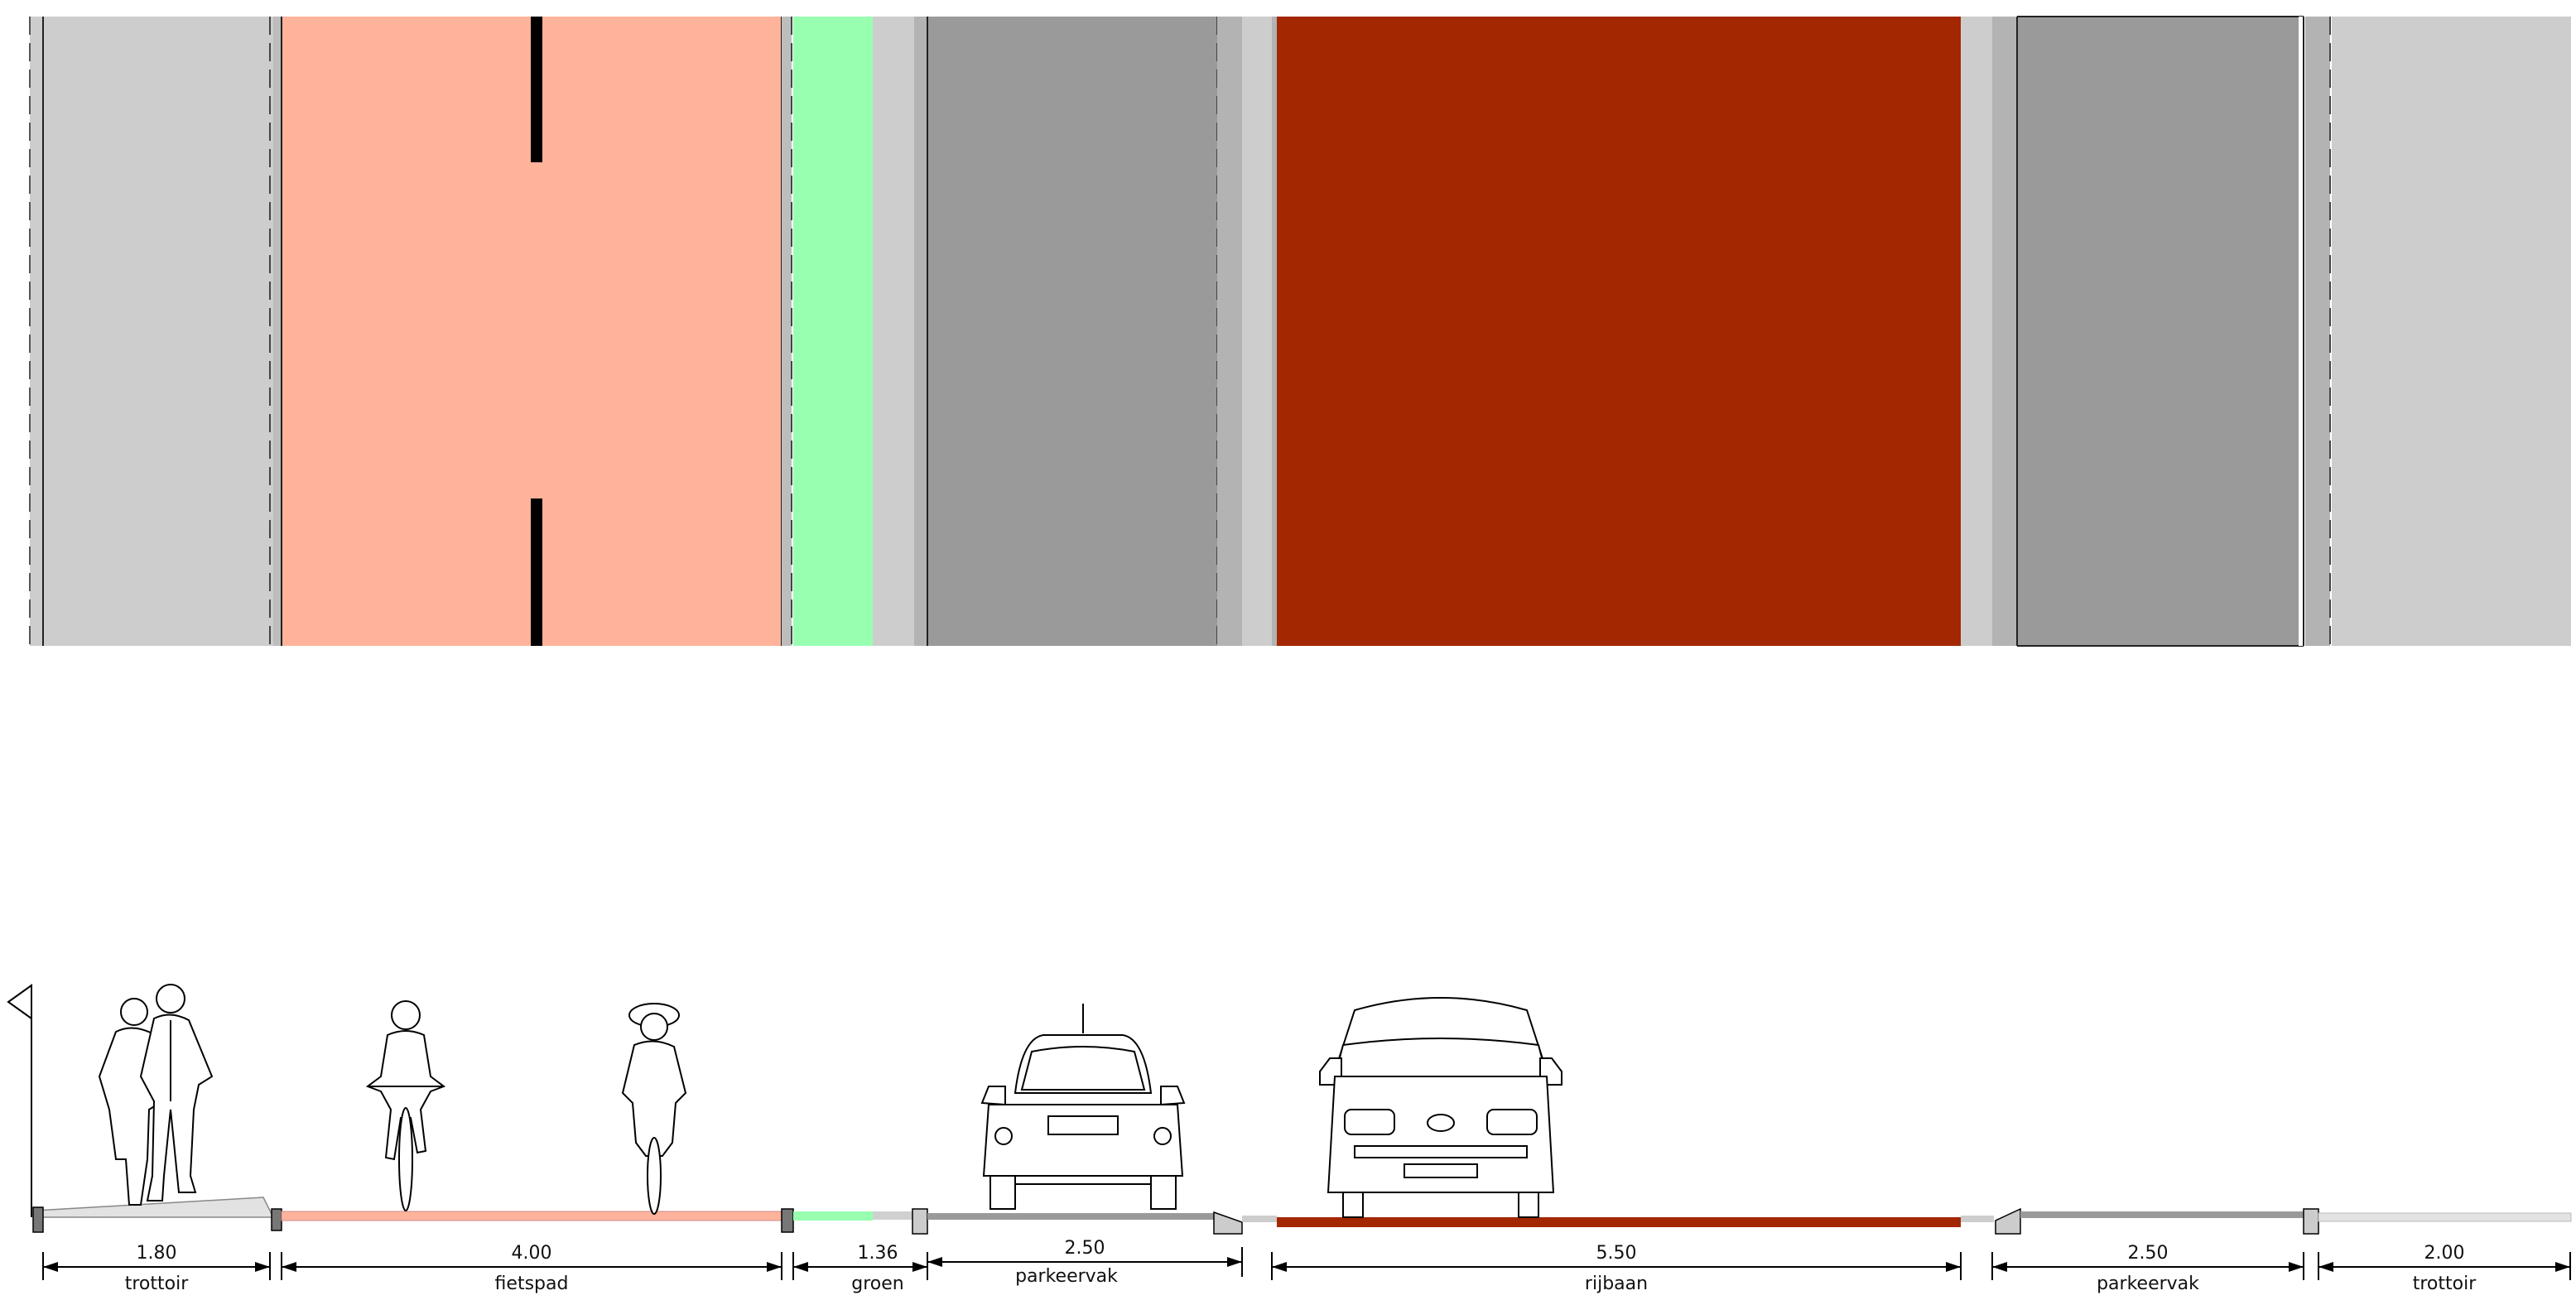 The image size is (2576, 1305). Describe the element at coordinates (2162, 1214) in the screenshot. I see `section-parkeervak-right` at that location.